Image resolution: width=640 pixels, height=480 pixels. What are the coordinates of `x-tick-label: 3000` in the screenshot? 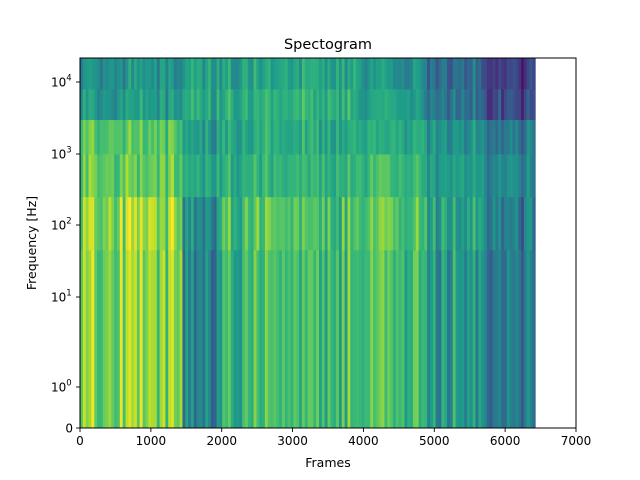 It's located at (292, 441).